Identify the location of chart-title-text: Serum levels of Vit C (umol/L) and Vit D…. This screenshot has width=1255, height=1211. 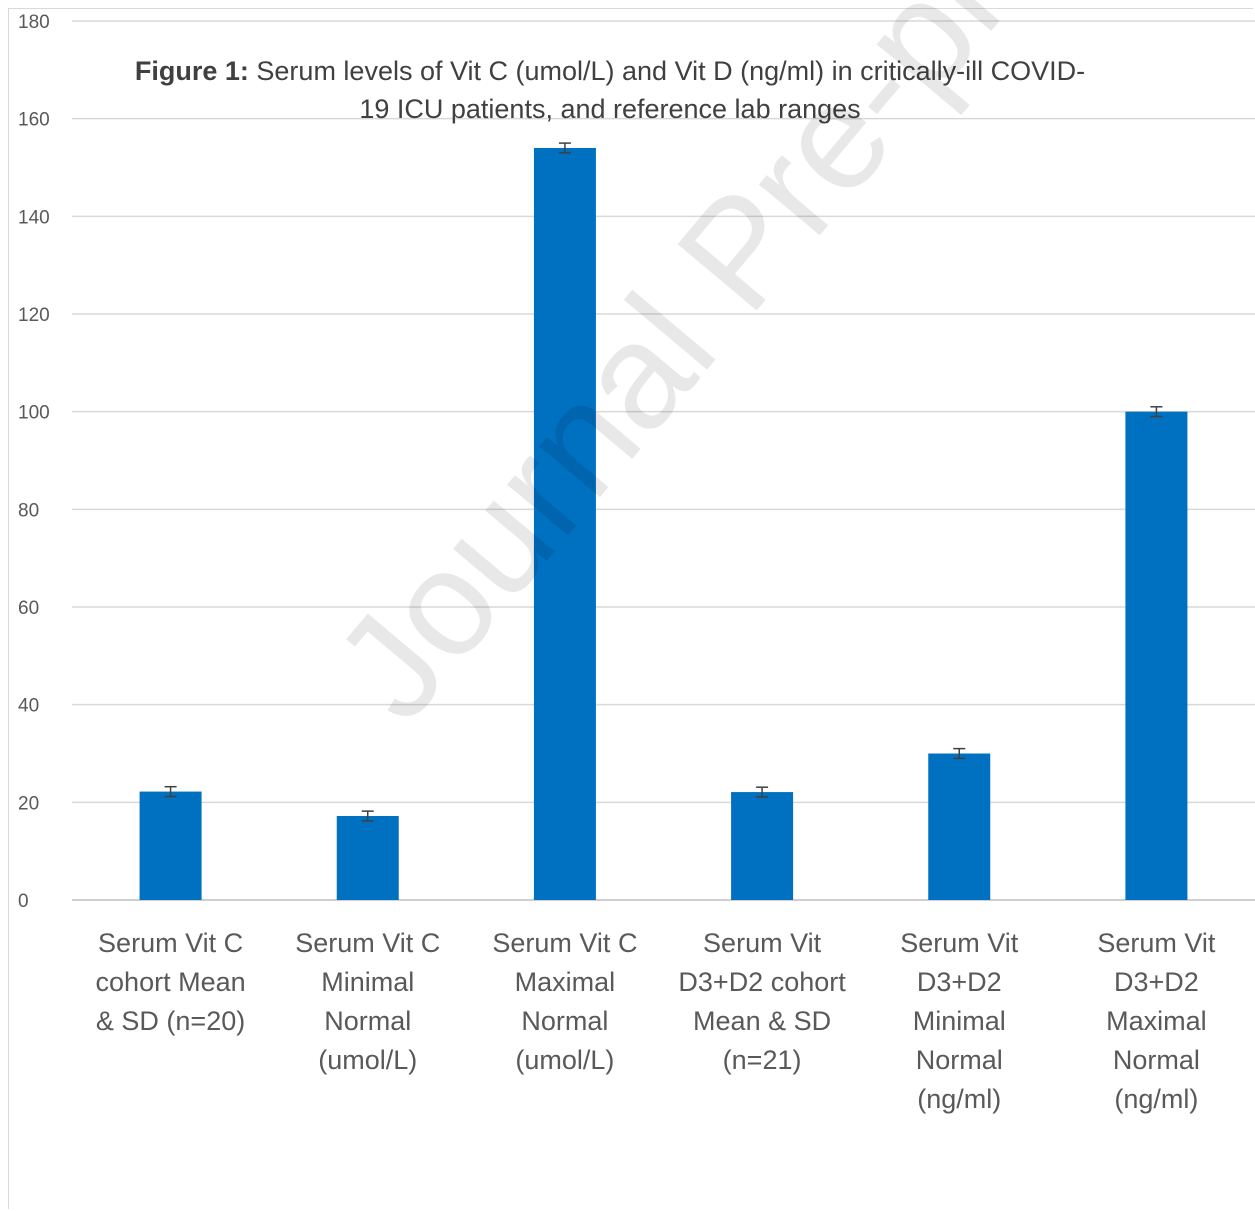
(671, 90).